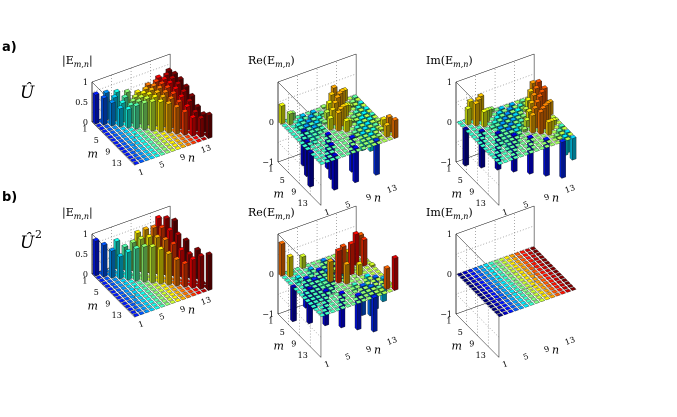  I want to click on panel-title: Im(Em,n), so click(449, 61).